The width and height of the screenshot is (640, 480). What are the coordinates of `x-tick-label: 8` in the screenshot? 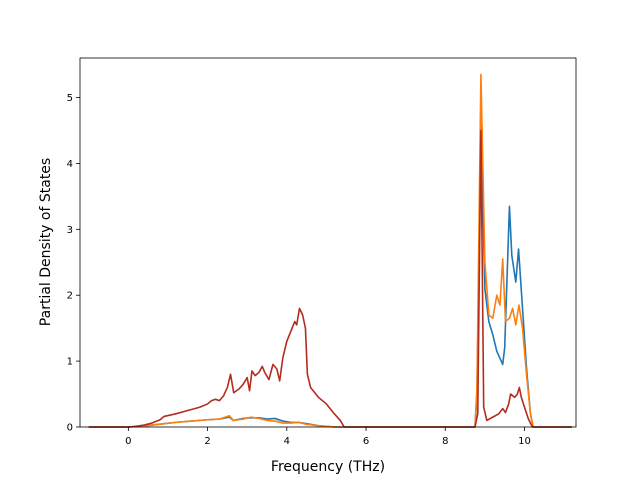 It's located at (445, 441).